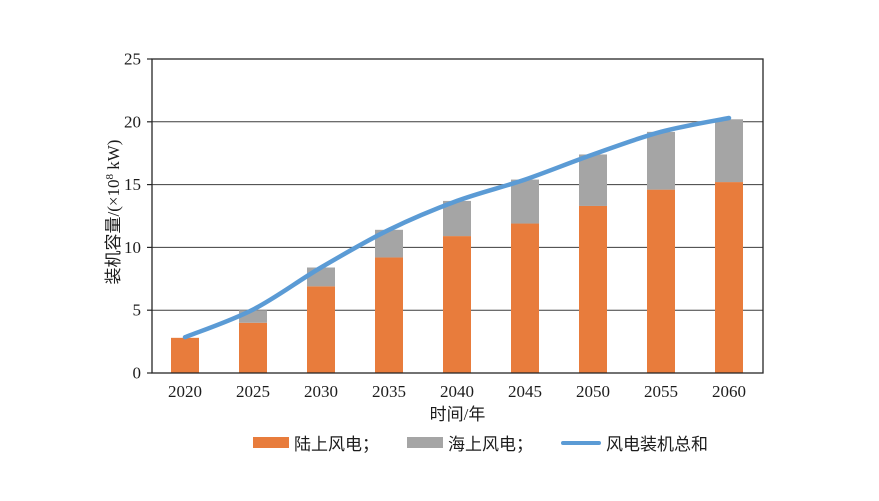  What do you see at coordinates (321, 329) in the screenshot?
I see `bar-onshore-2030` at bounding box center [321, 329].